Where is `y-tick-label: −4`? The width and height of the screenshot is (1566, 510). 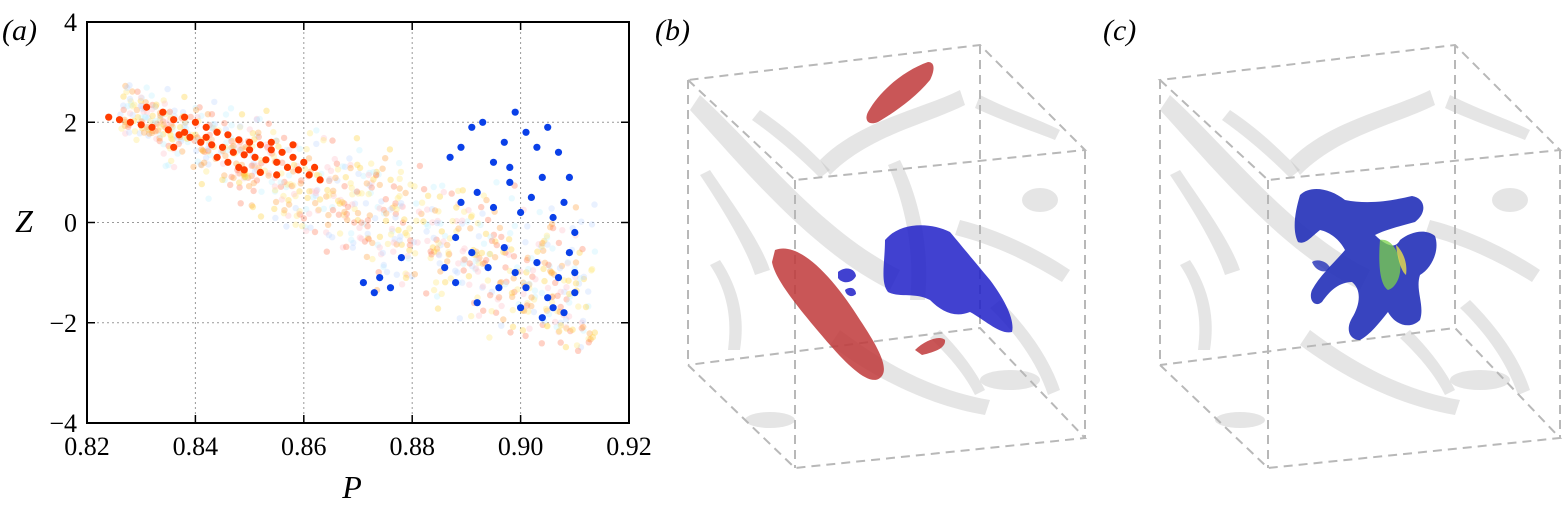
y-tick-label: −4 is located at coordinates (63, 423).